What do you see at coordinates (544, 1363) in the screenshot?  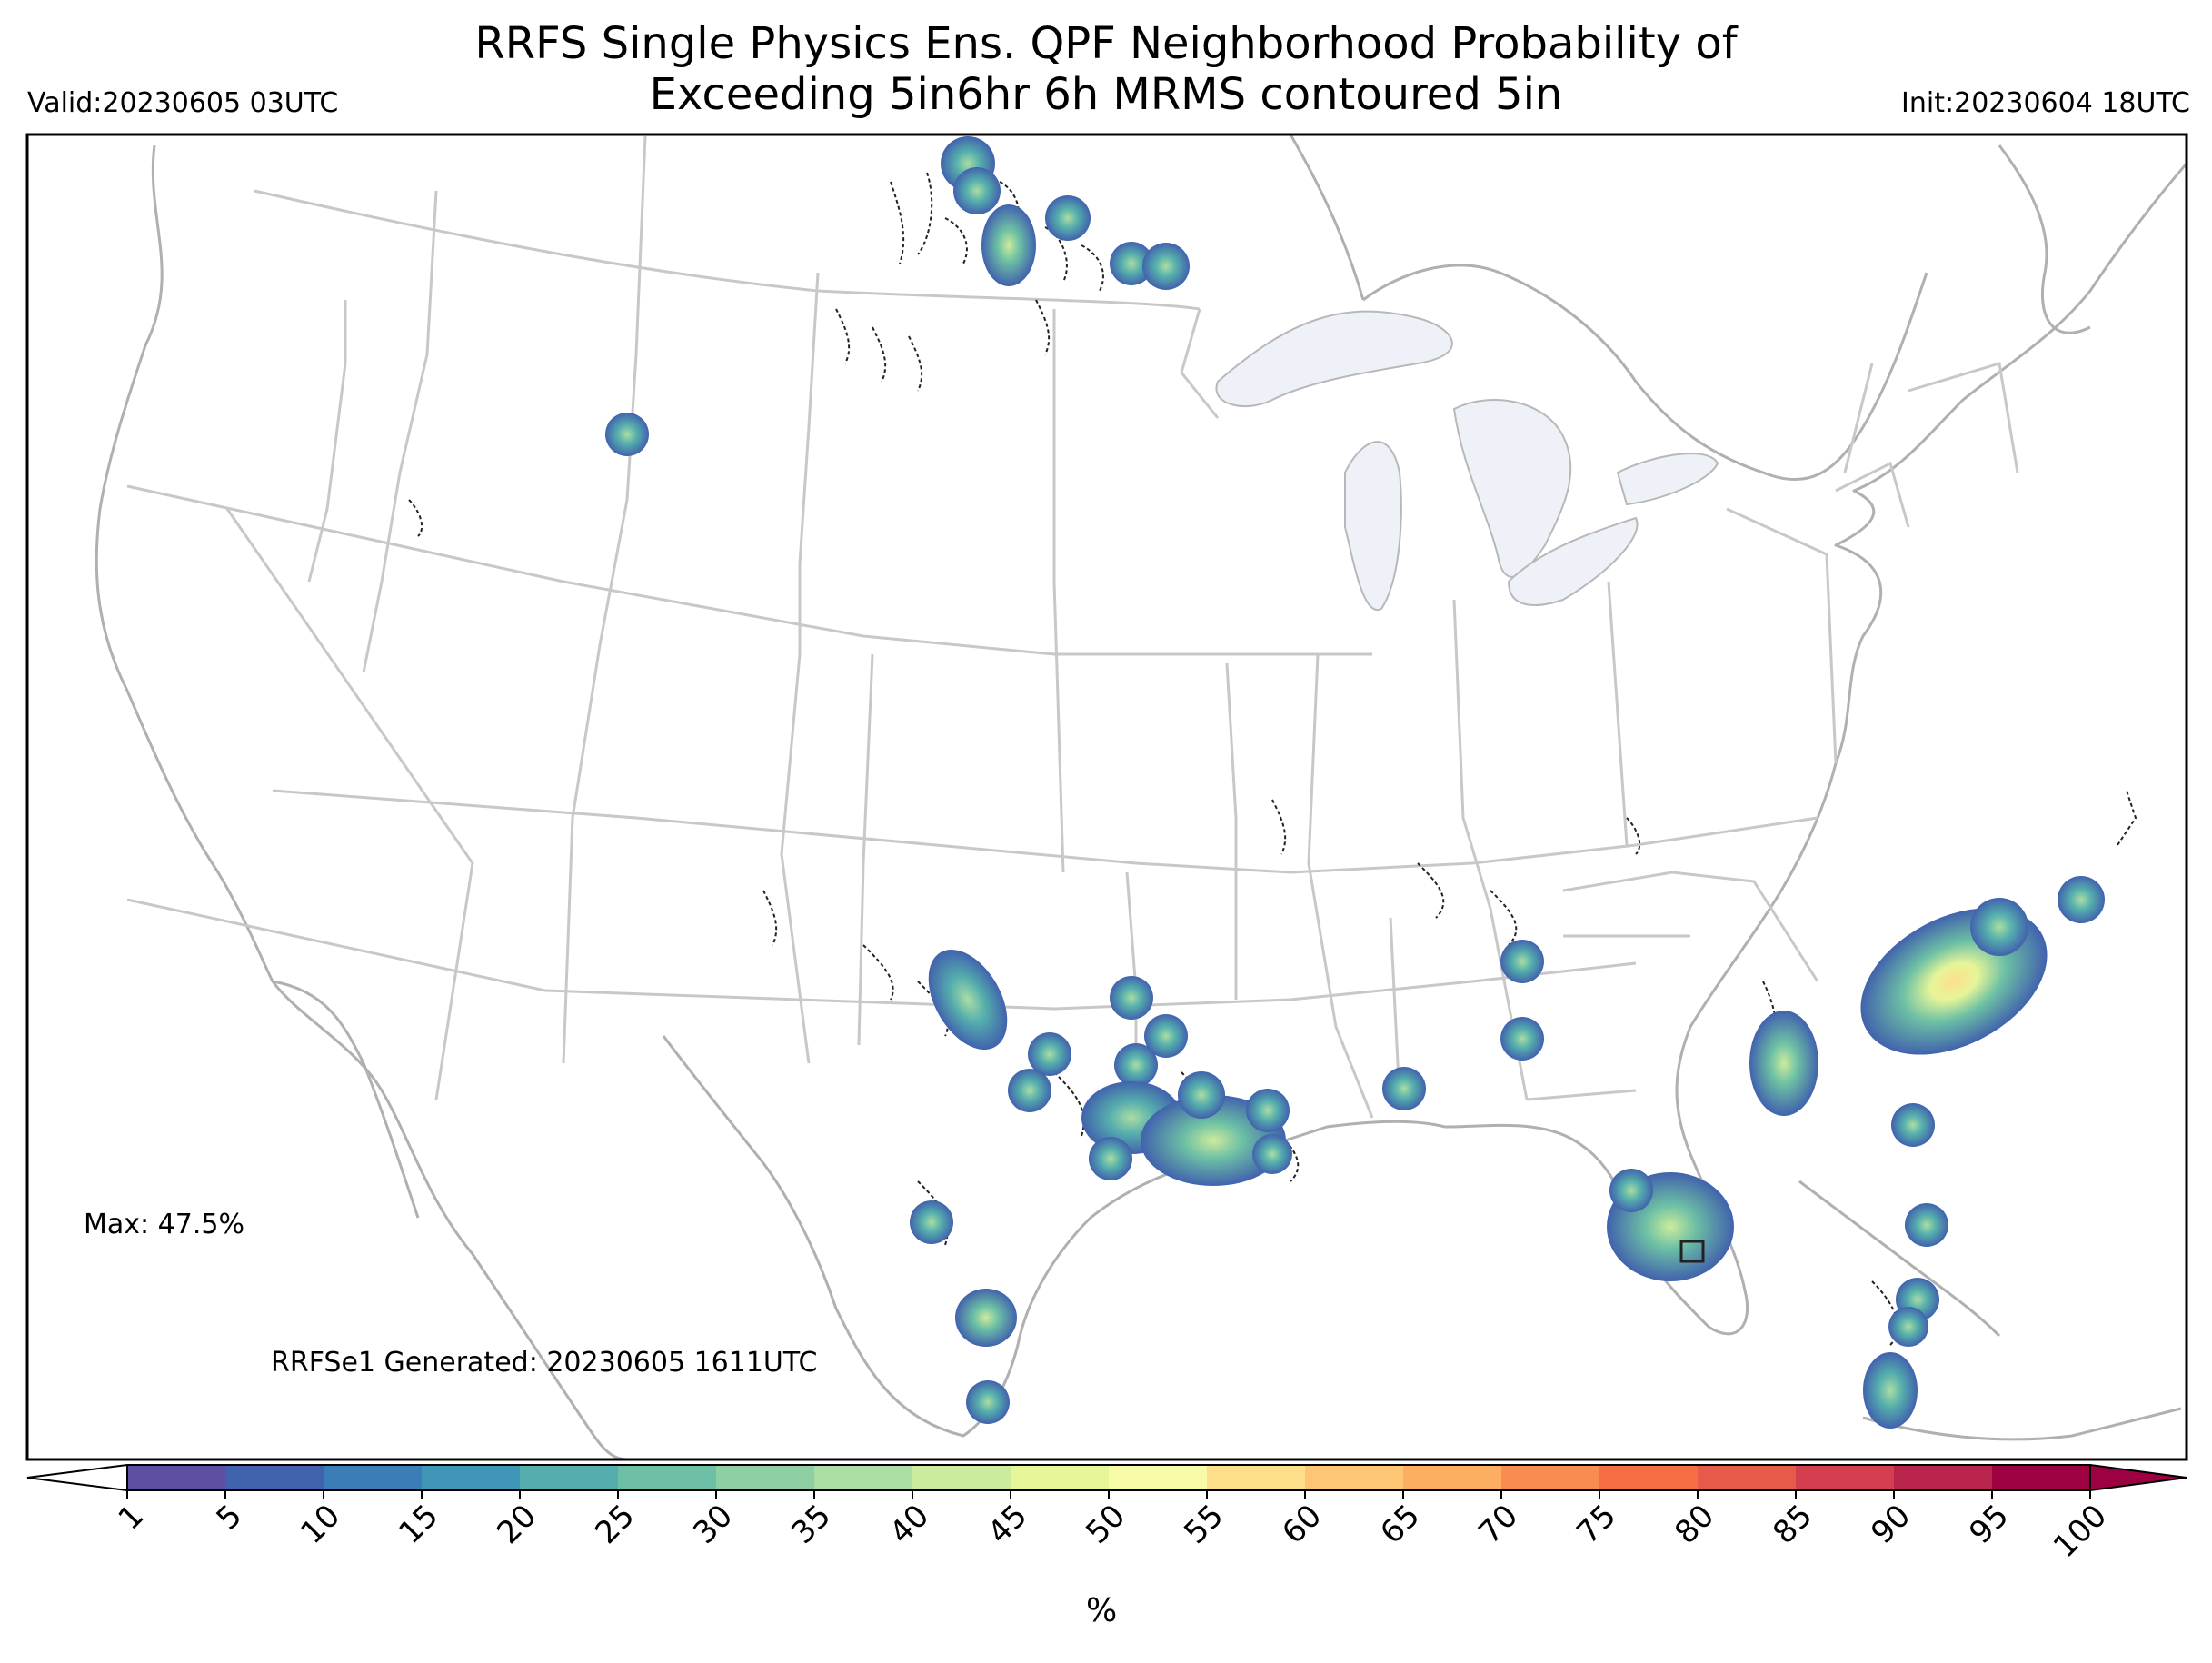 I see `generated-time-label: RRFSe1 Generated: 20230605 1611UTC` at bounding box center [544, 1363].